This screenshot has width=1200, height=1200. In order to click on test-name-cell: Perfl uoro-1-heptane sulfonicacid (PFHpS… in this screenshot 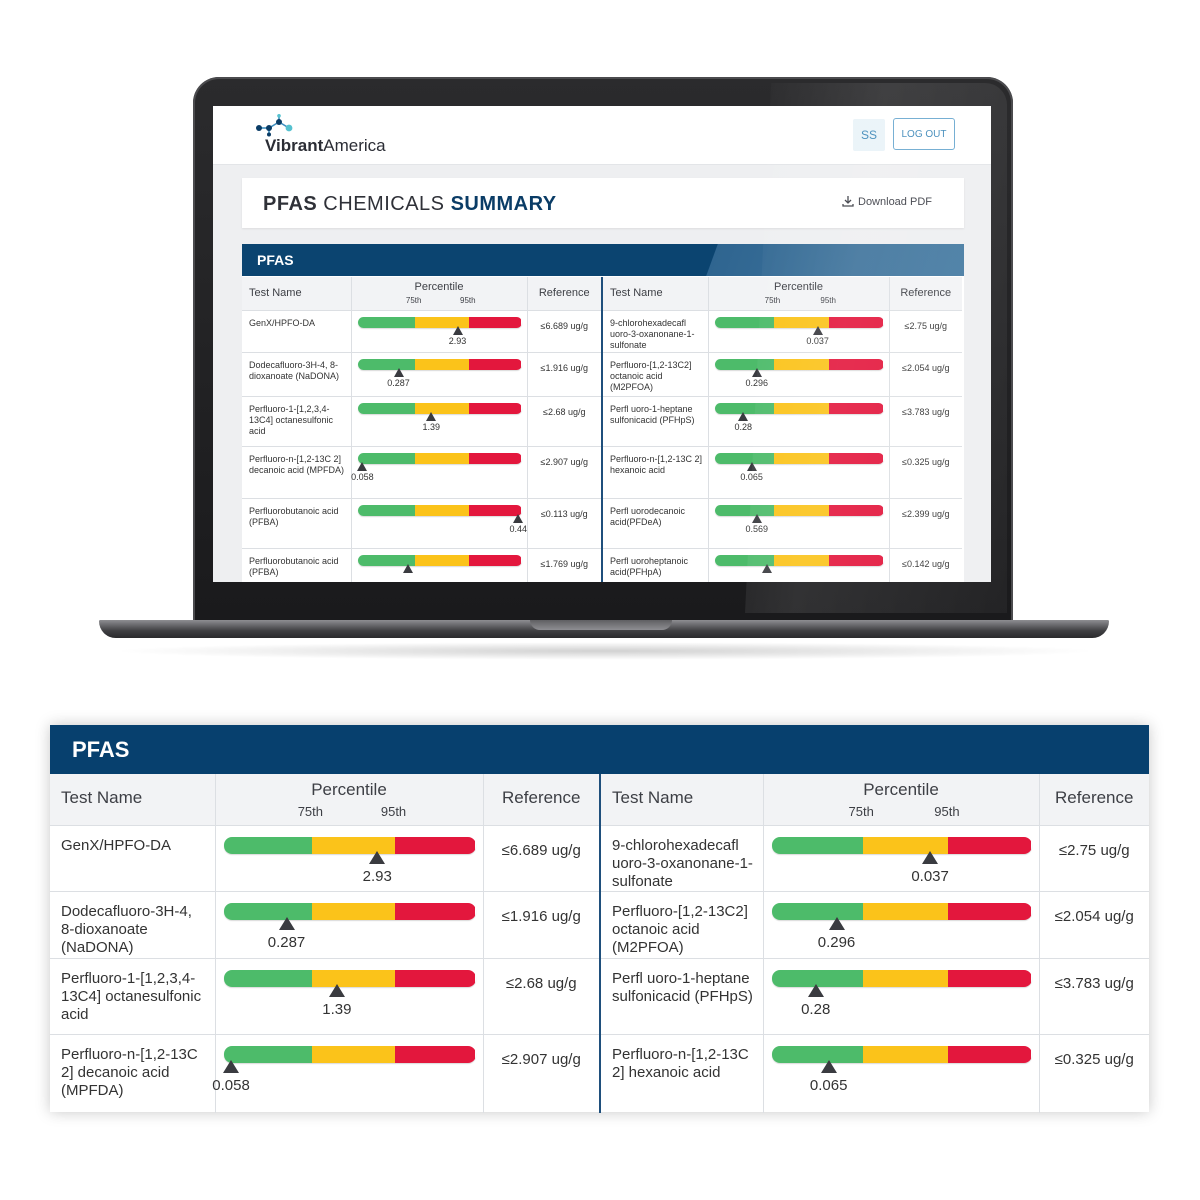, I will do `click(682, 996)`.